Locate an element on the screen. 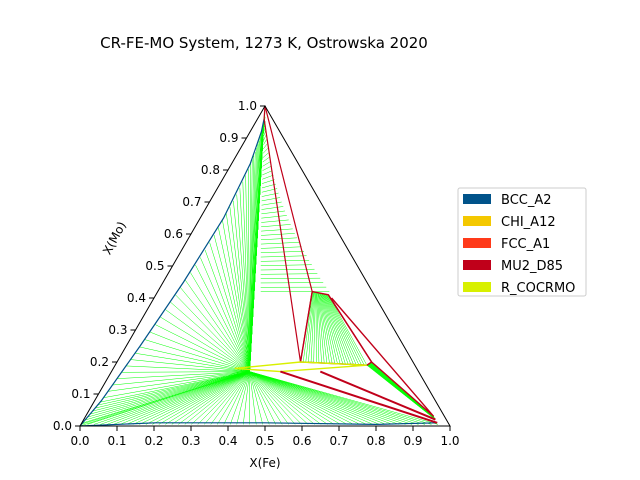 This screenshot has width=640, height=480. r-phase-boundary is located at coordinates (300, 367).